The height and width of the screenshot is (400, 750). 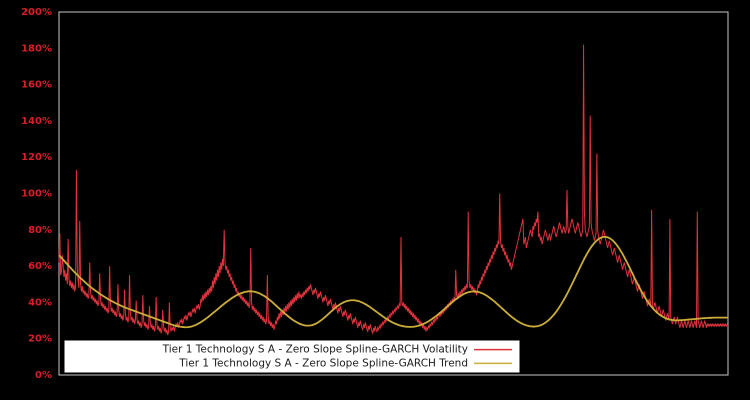 What do you see at coordinates (40, 266) in the screenshot?
I see `y-axis-tick-label: 60%` at bounding box center [40, 266].